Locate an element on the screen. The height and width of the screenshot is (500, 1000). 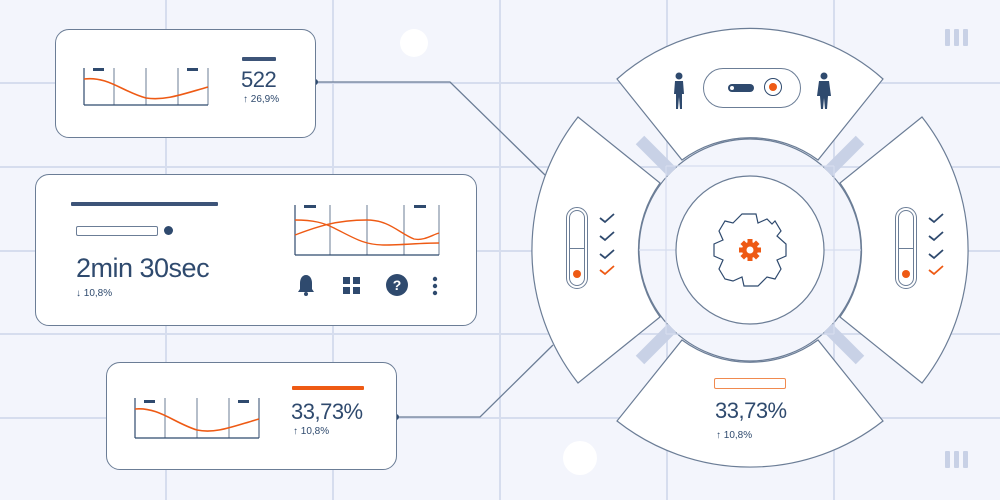
metric-delta: ↓ 10,8% is located at coordinates (94, 293).